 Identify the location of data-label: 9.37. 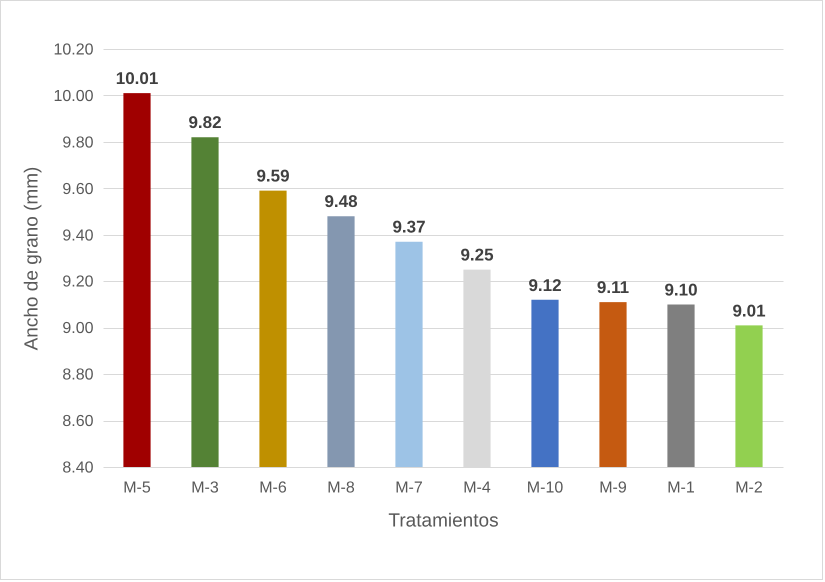
(409, 227).